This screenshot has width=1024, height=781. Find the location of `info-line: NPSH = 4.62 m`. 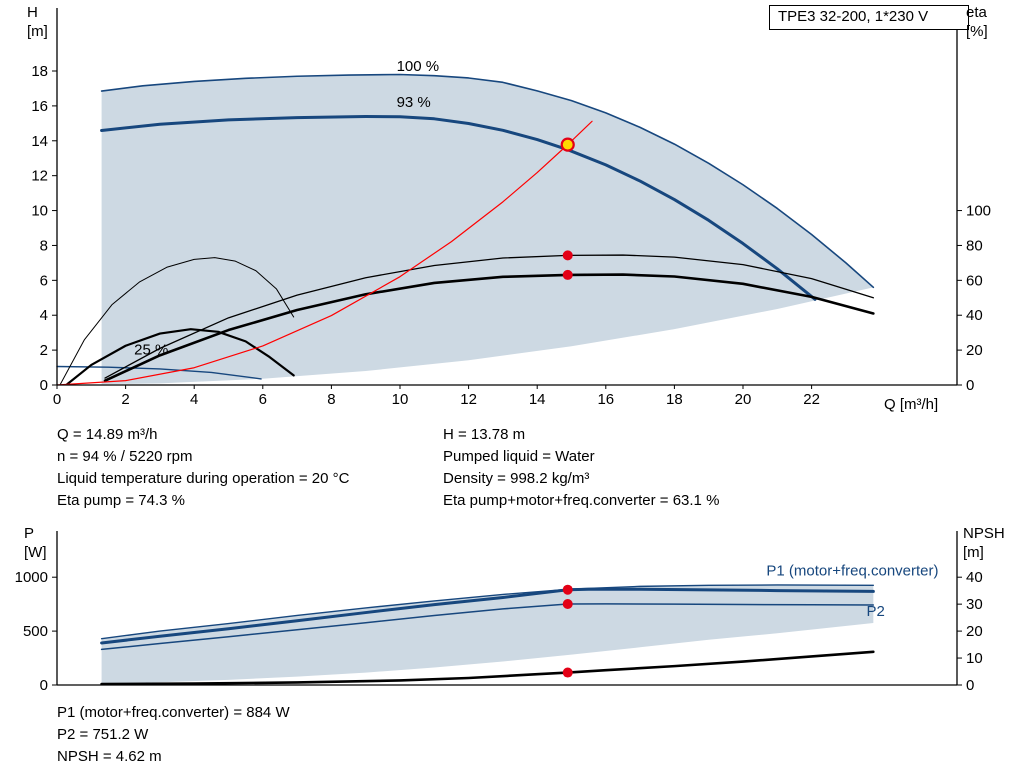

info-line: NPSH = 4.62 m is located at coordinates (109, 756).